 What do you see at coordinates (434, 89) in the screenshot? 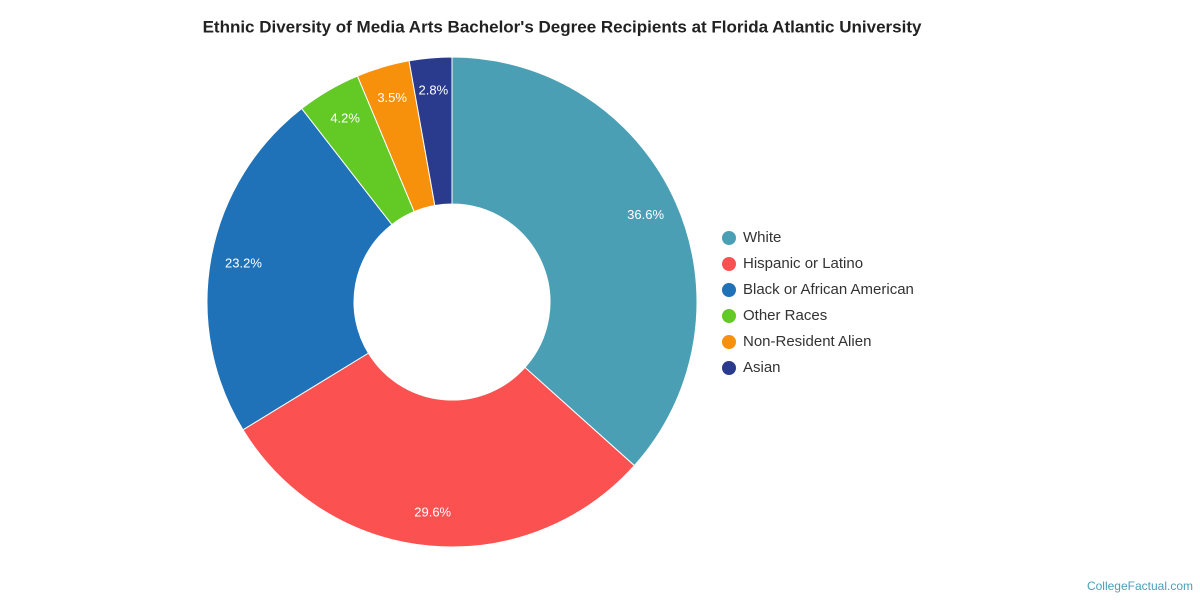
I see `slice-label: 2.8%` at bounding box center [434, 89].